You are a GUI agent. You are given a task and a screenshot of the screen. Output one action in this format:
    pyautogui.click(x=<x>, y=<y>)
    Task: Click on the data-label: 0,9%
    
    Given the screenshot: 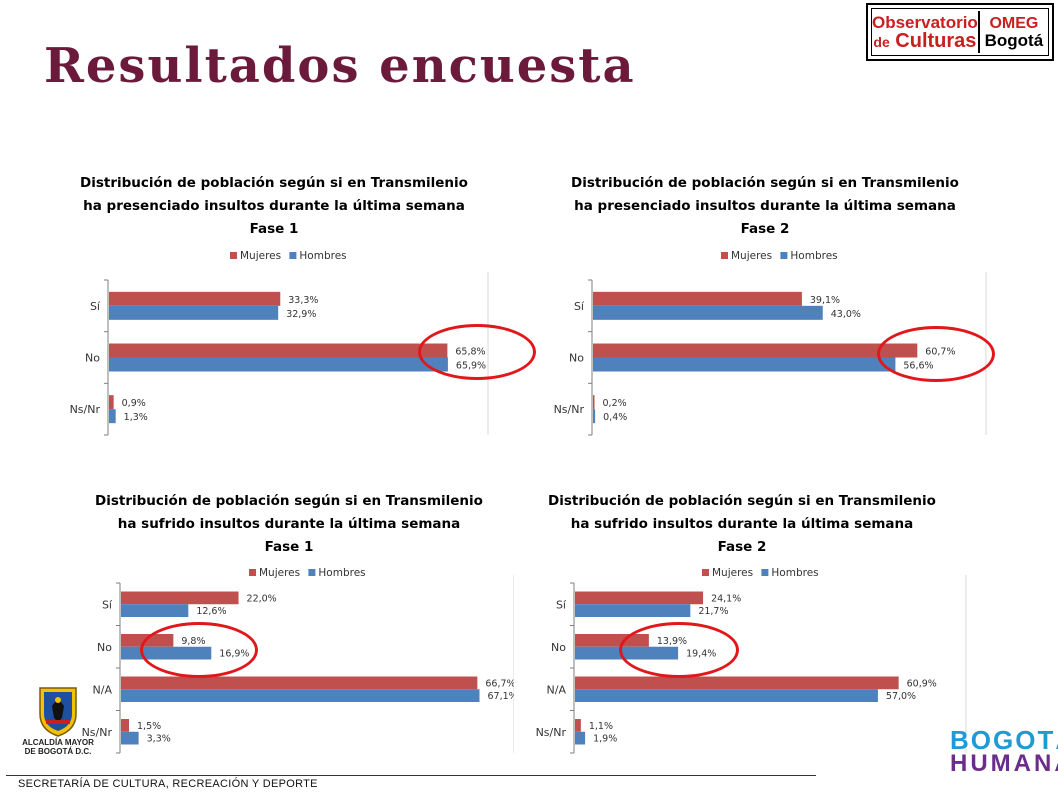 What is the action you would take?
    pyautogui.click(x=134, y=403)
    